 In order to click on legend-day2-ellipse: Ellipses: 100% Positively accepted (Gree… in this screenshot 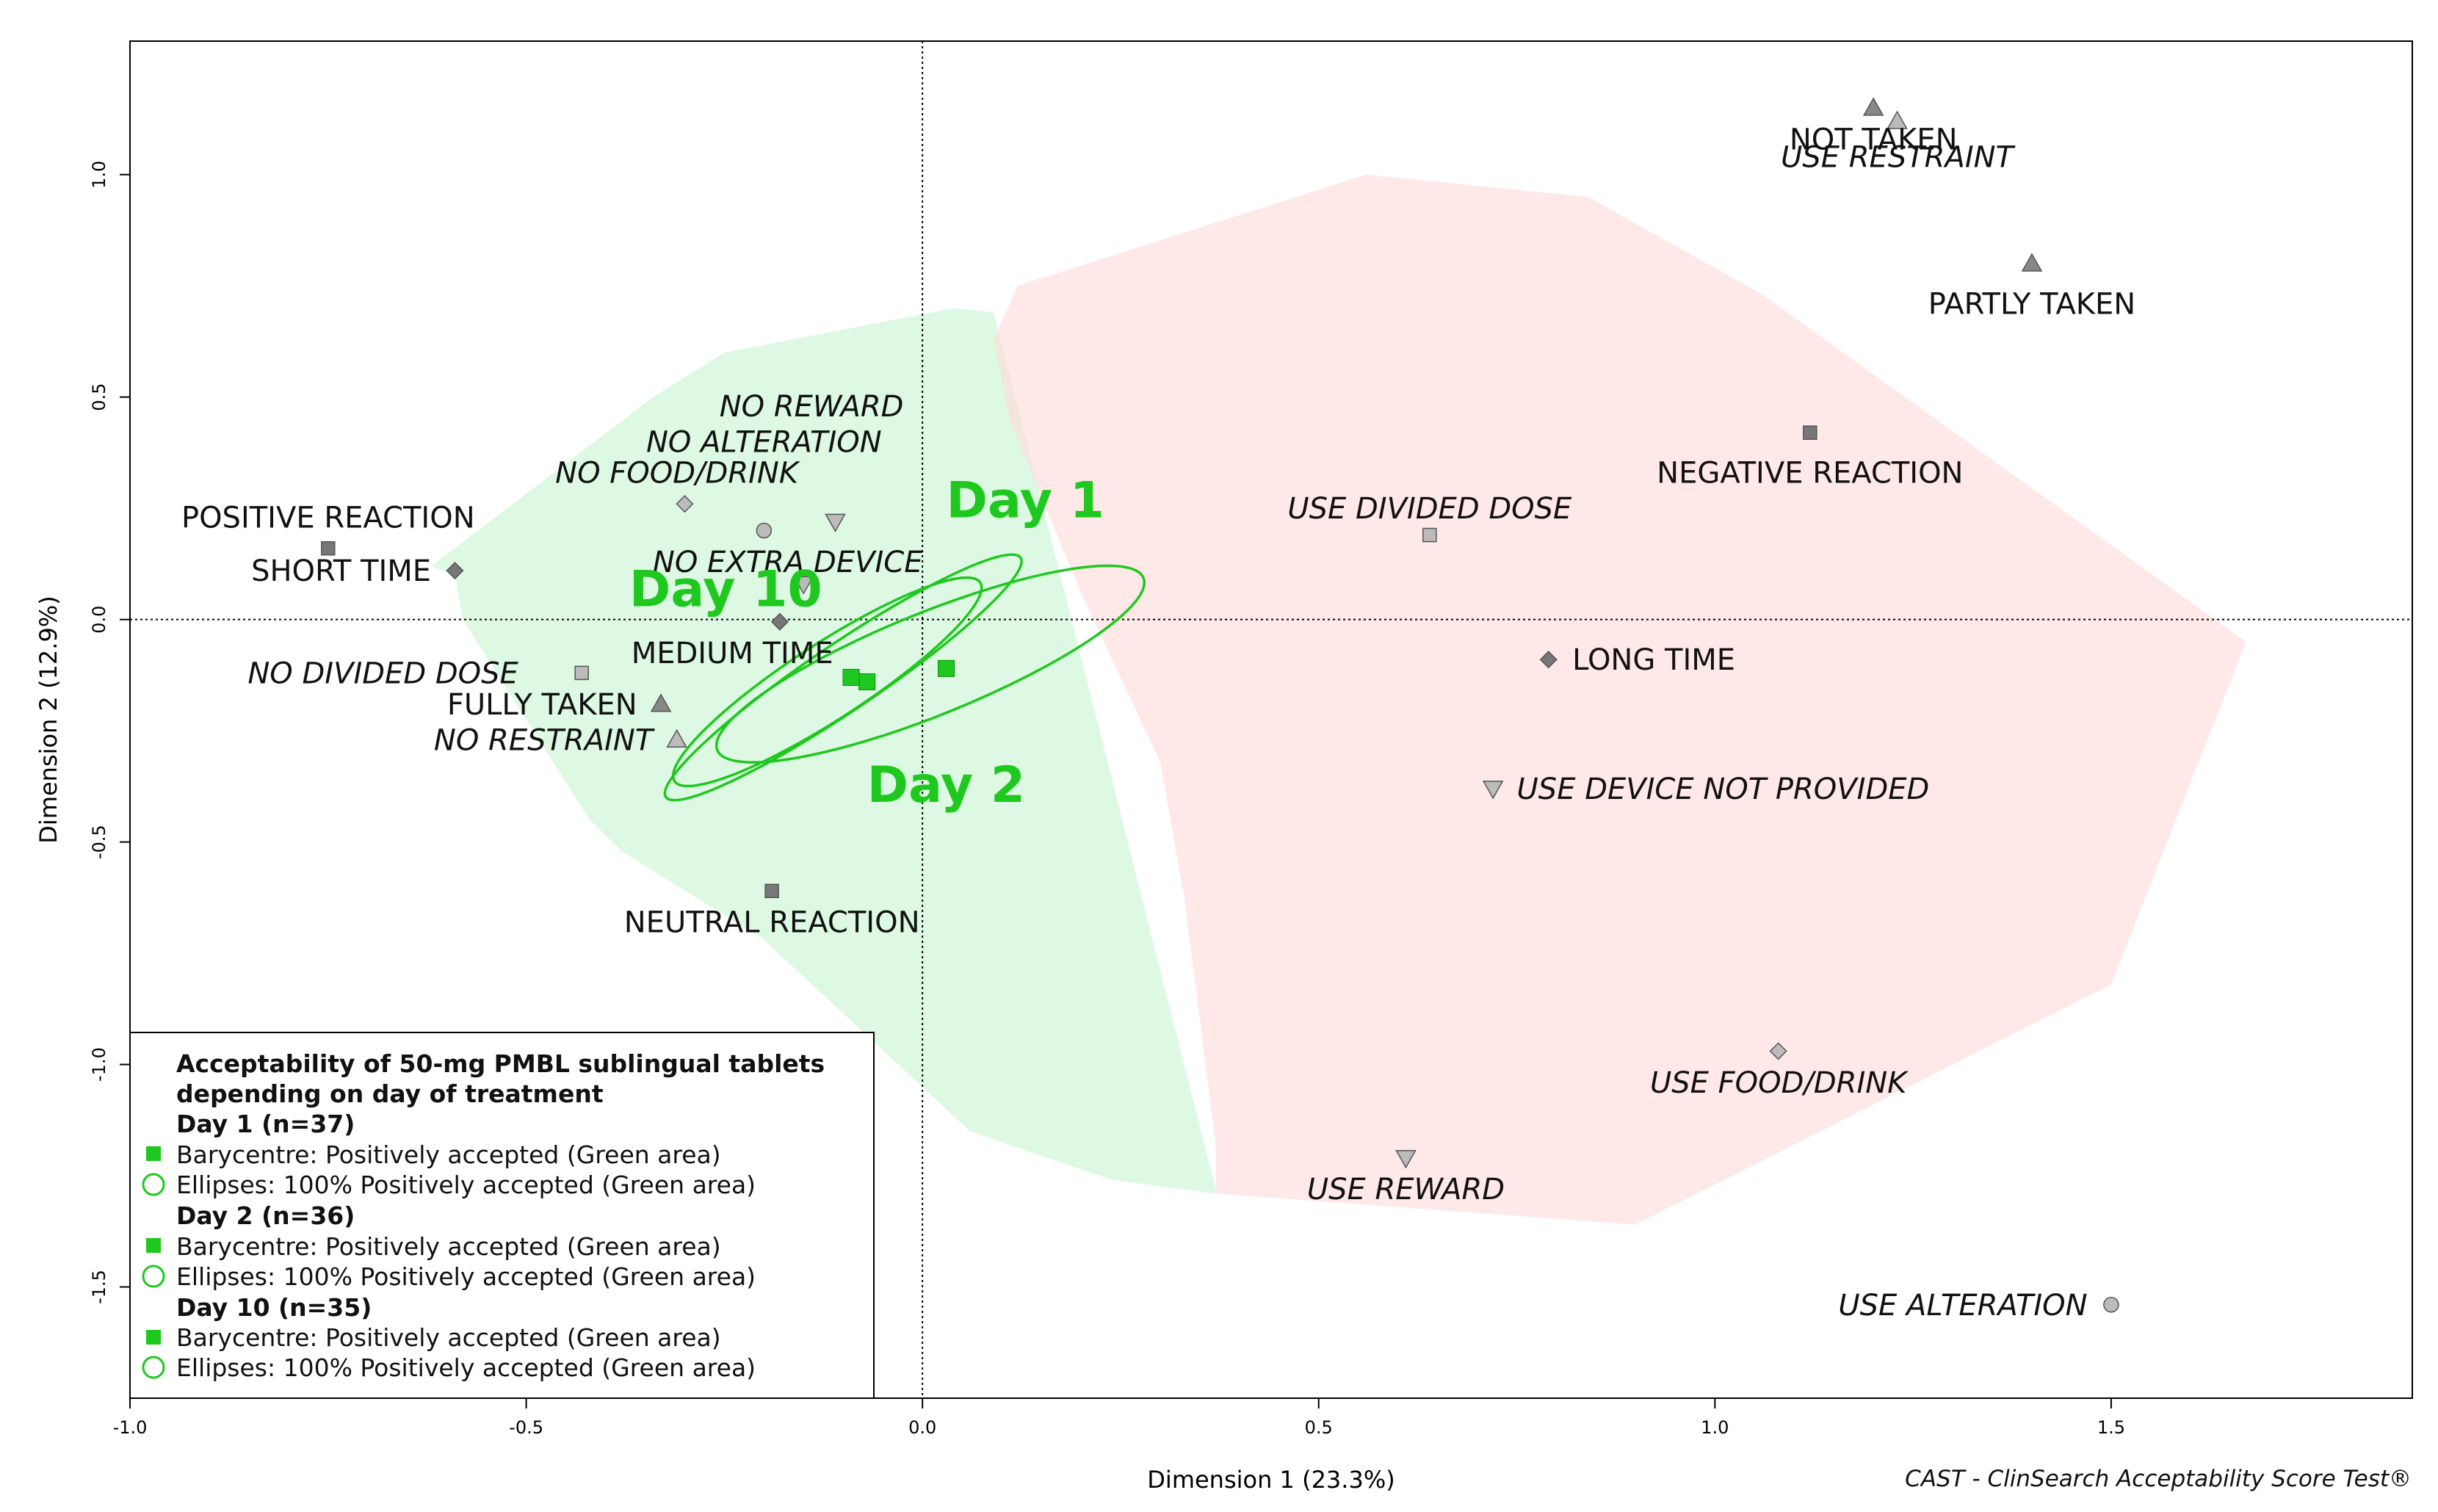, I will do `click(466, 1276)`.